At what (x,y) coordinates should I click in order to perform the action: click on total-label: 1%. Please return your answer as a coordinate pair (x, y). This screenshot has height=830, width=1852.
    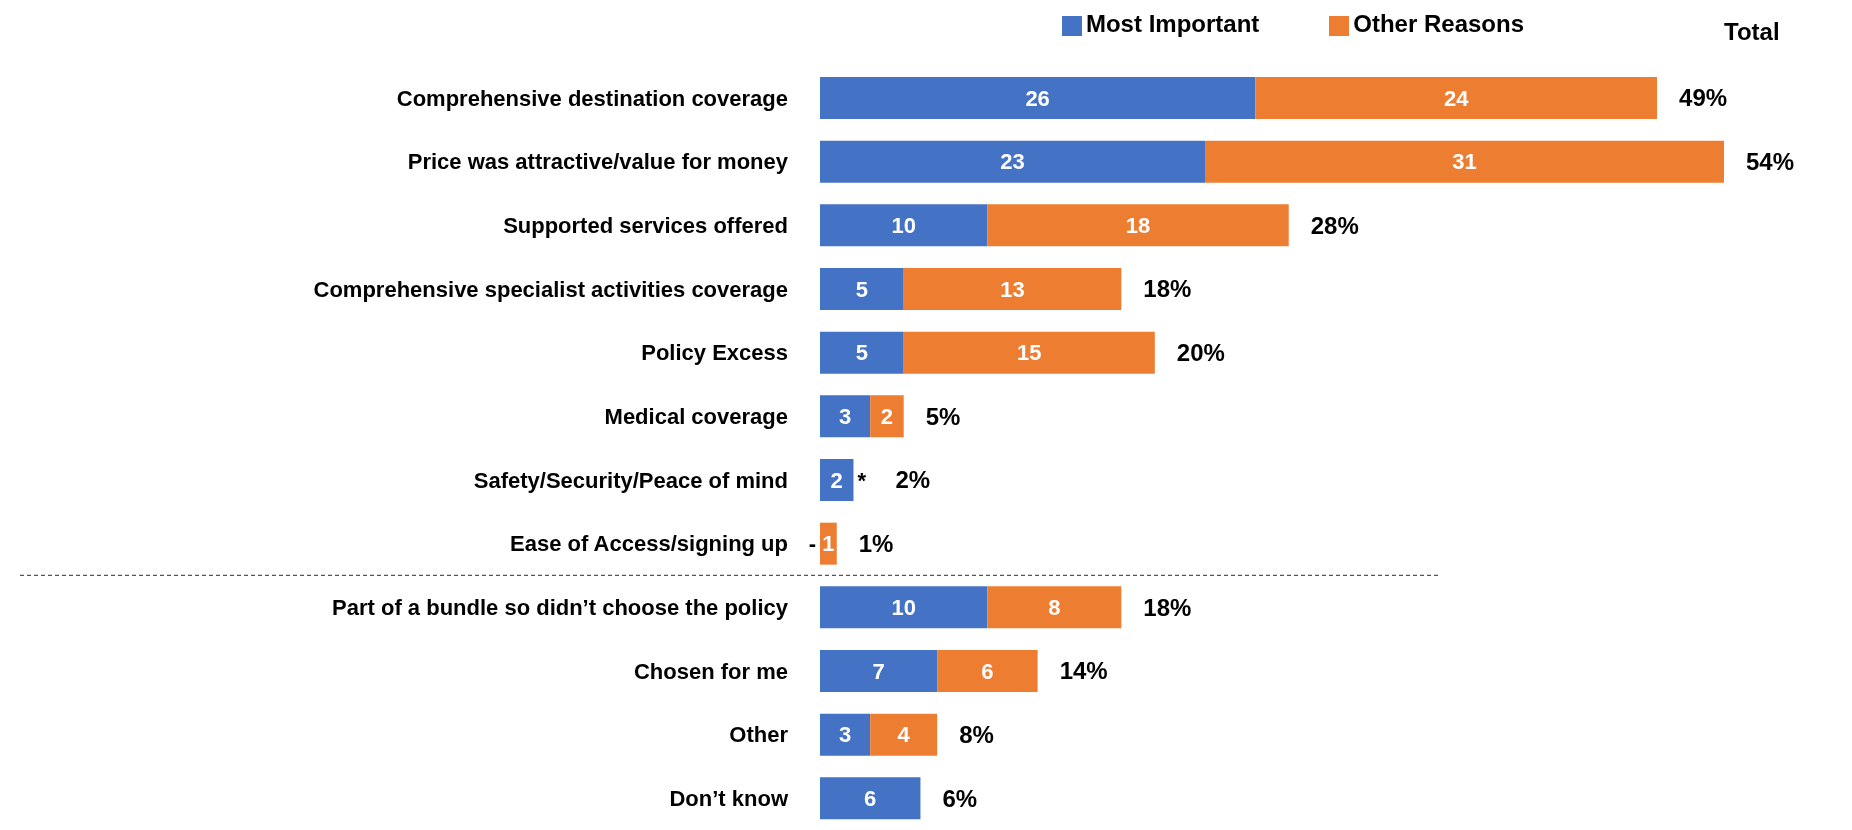
    Looking at the image, I should click on (876, 544).